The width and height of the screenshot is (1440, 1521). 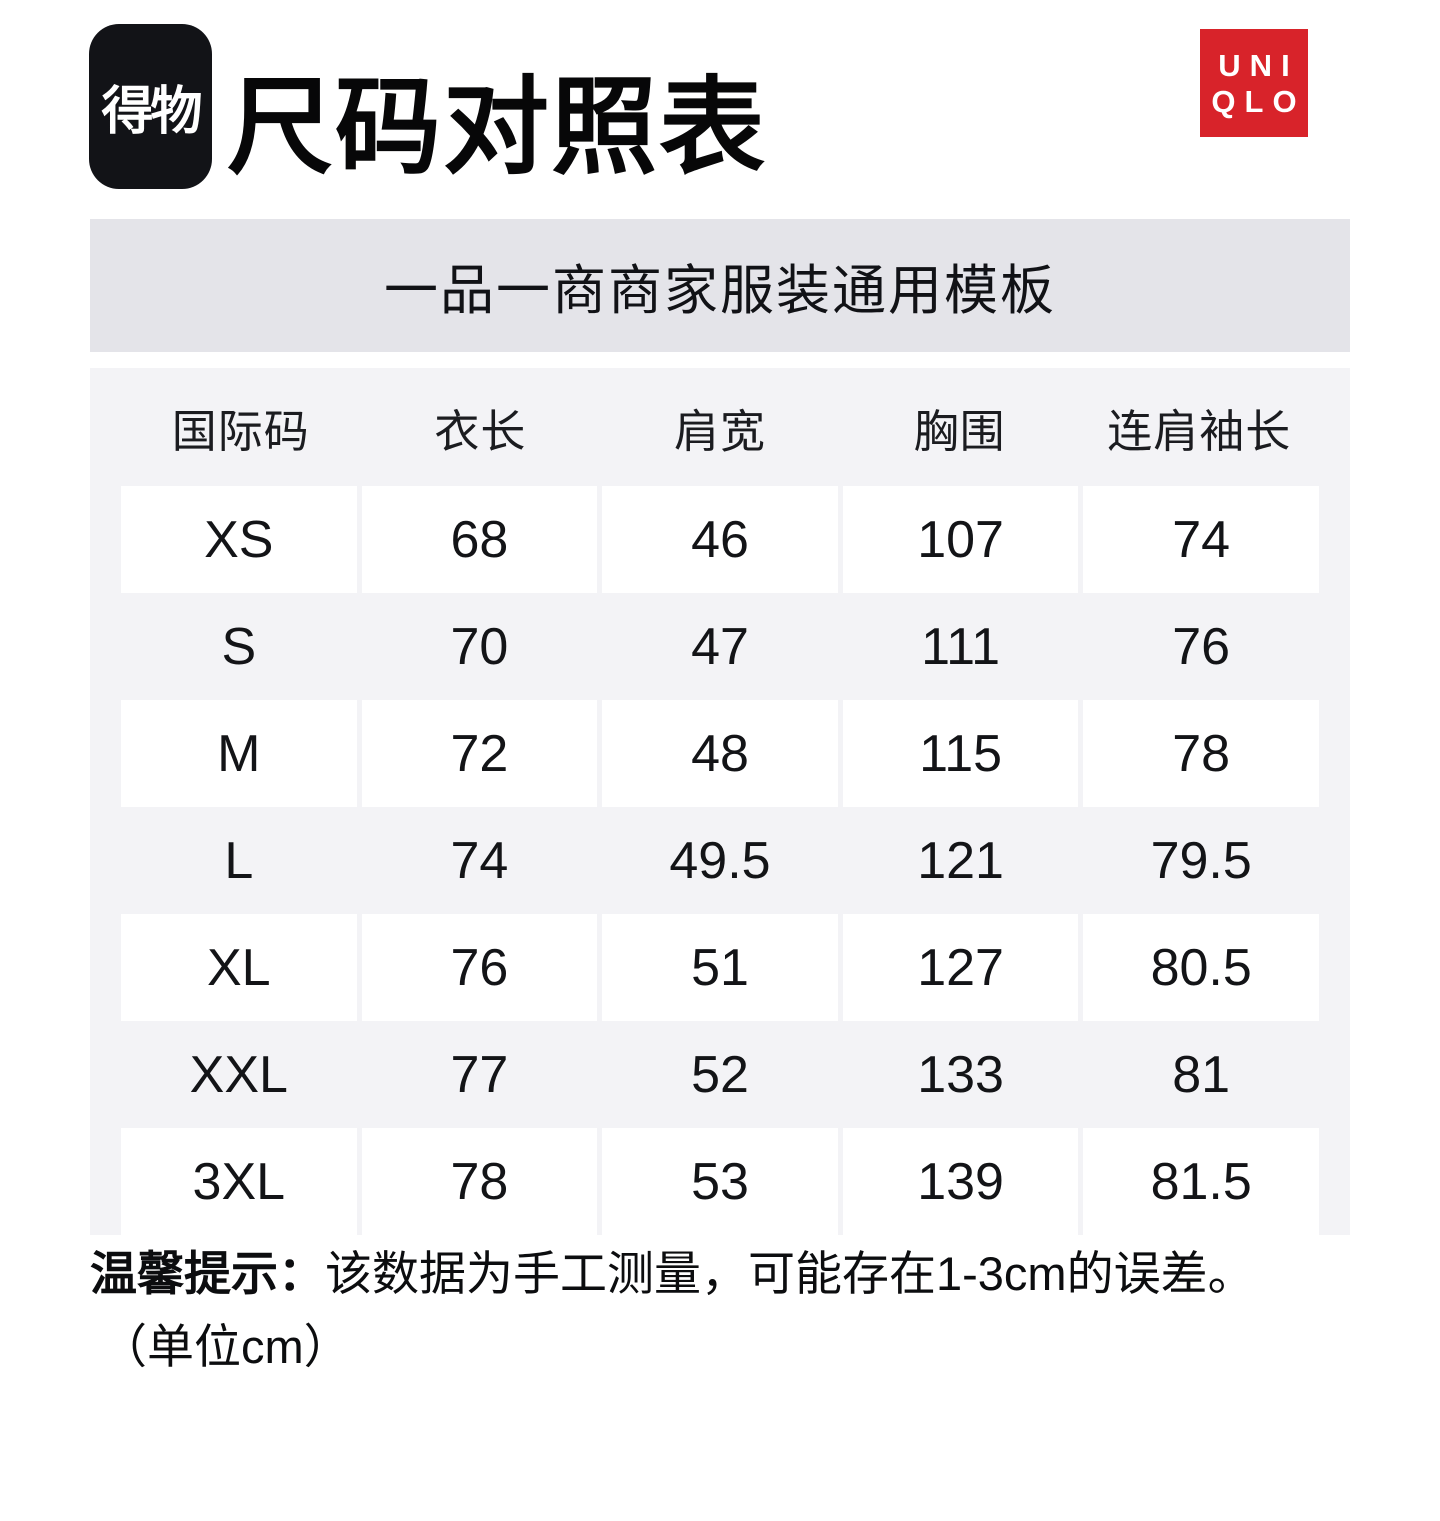 I want to click on column-header-garment-length: 衣长, so click(x=480, y=431).